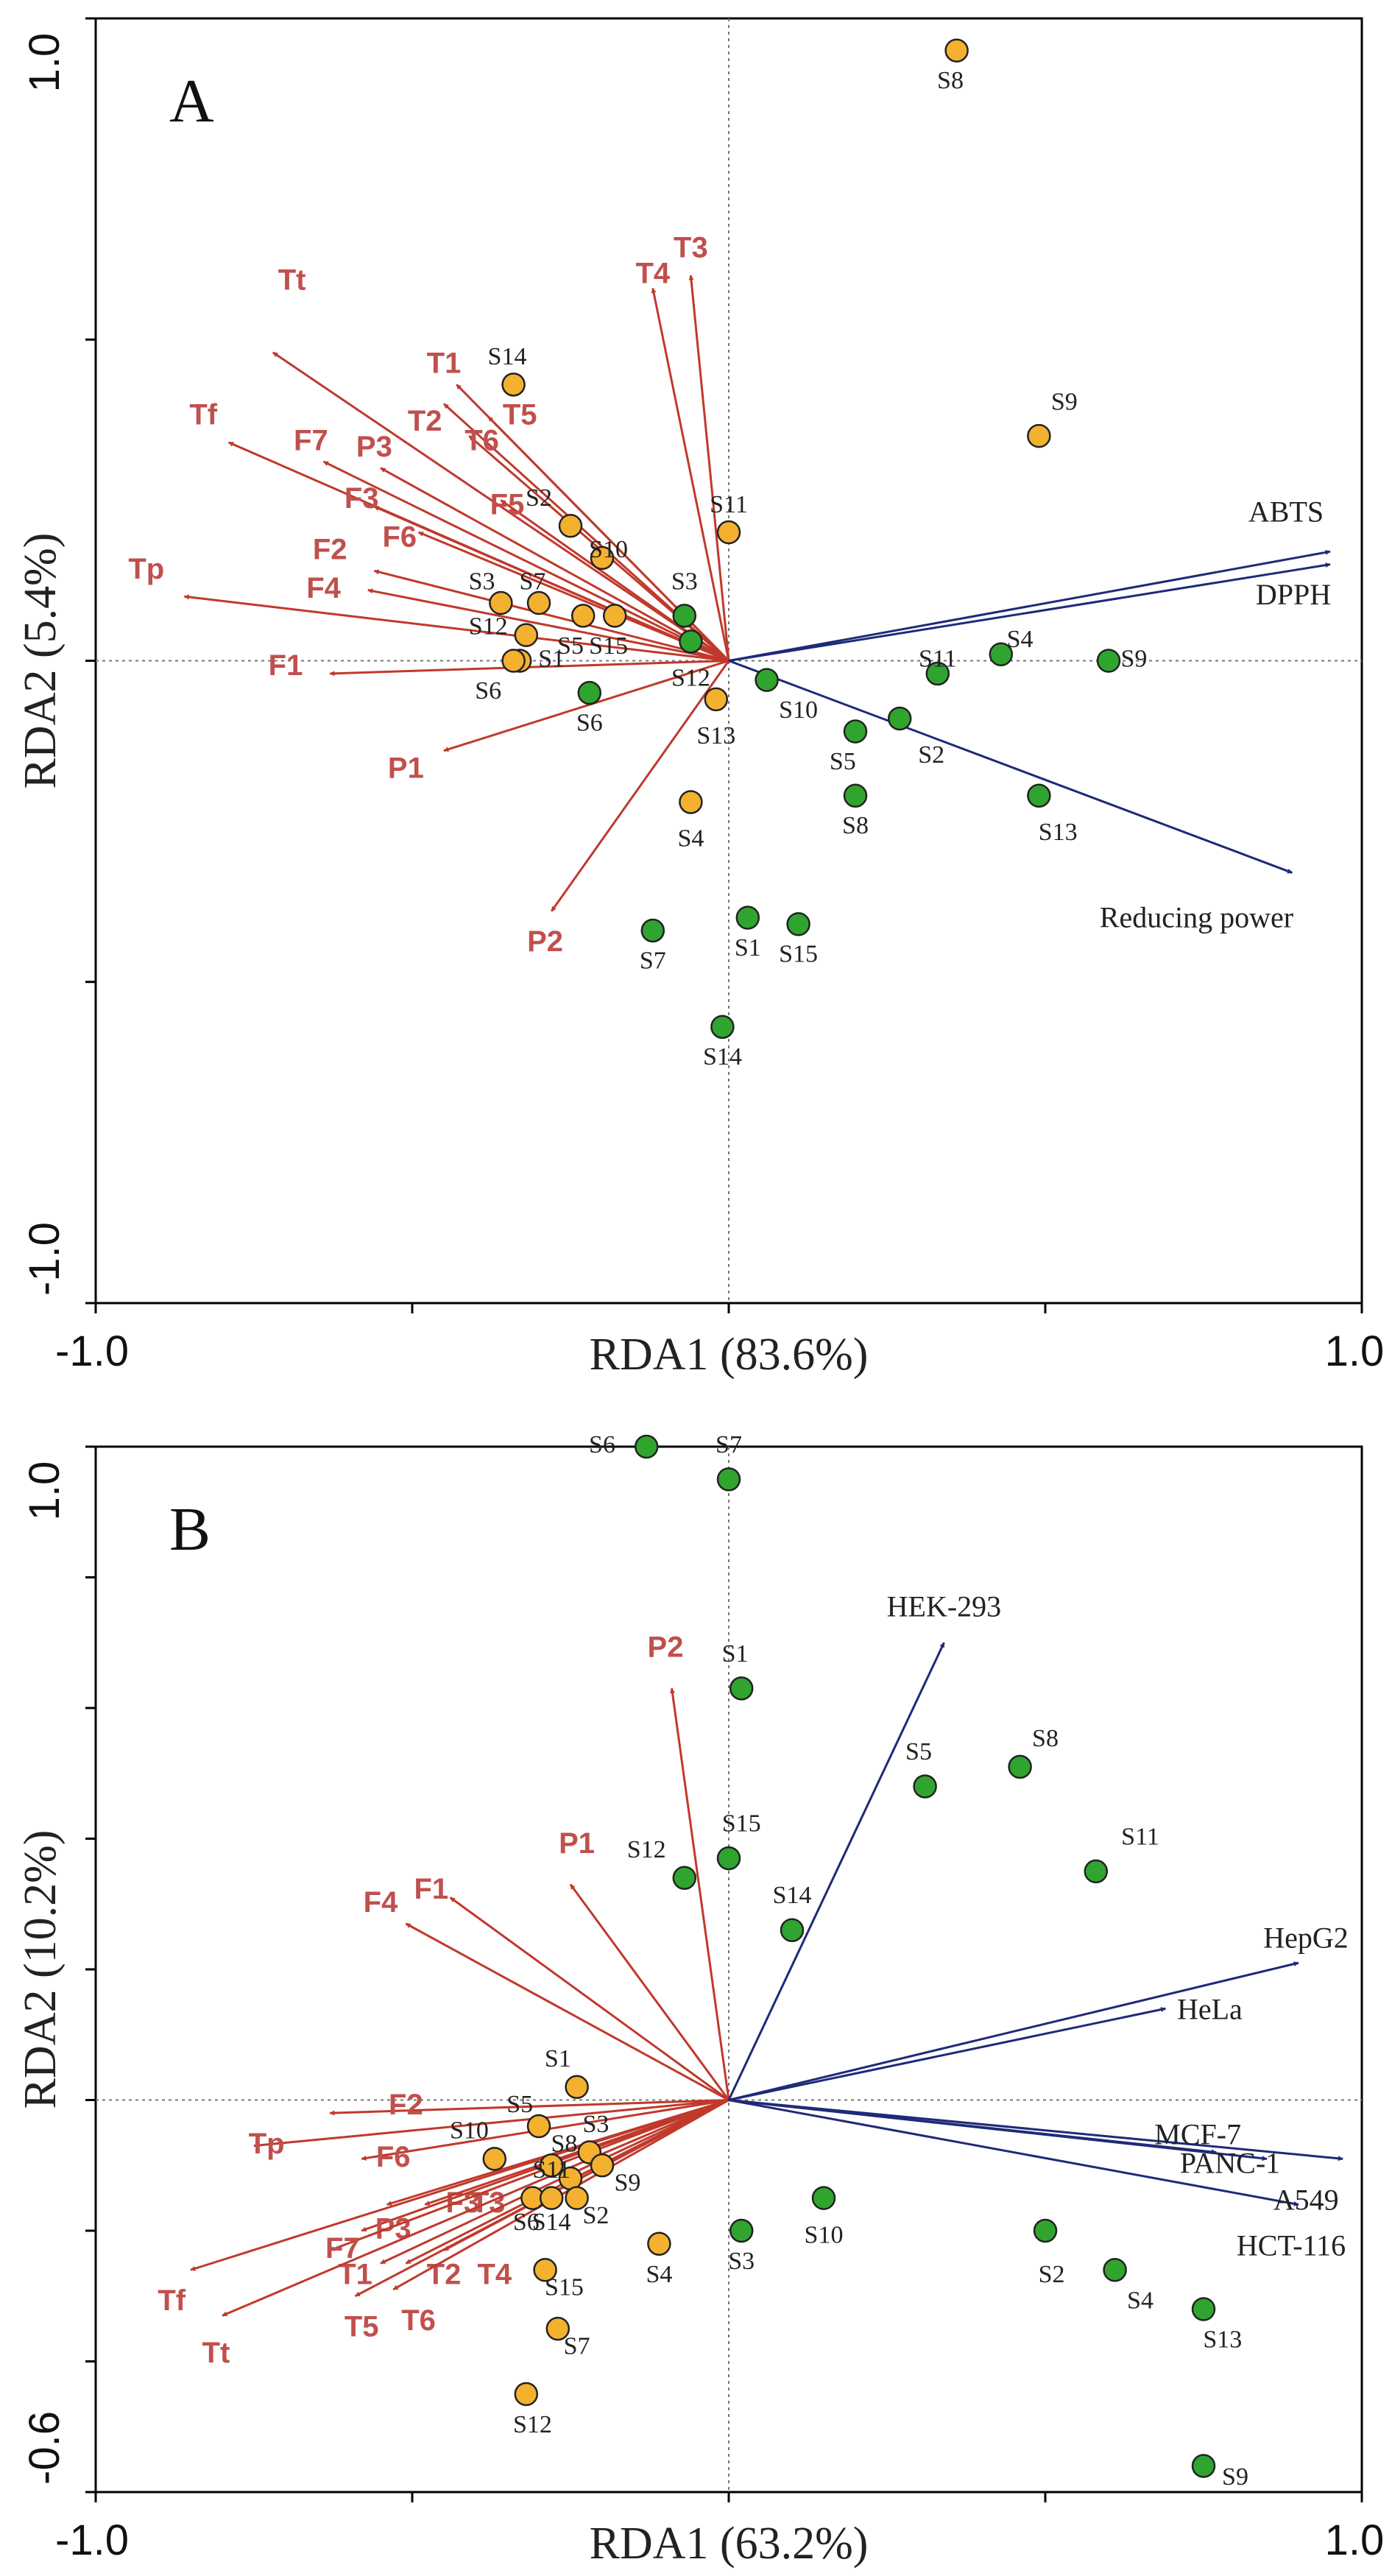  Describe the element at coordinates (938, 658) in the screenshot. I see `green-site-label-s11: S11` at that location.